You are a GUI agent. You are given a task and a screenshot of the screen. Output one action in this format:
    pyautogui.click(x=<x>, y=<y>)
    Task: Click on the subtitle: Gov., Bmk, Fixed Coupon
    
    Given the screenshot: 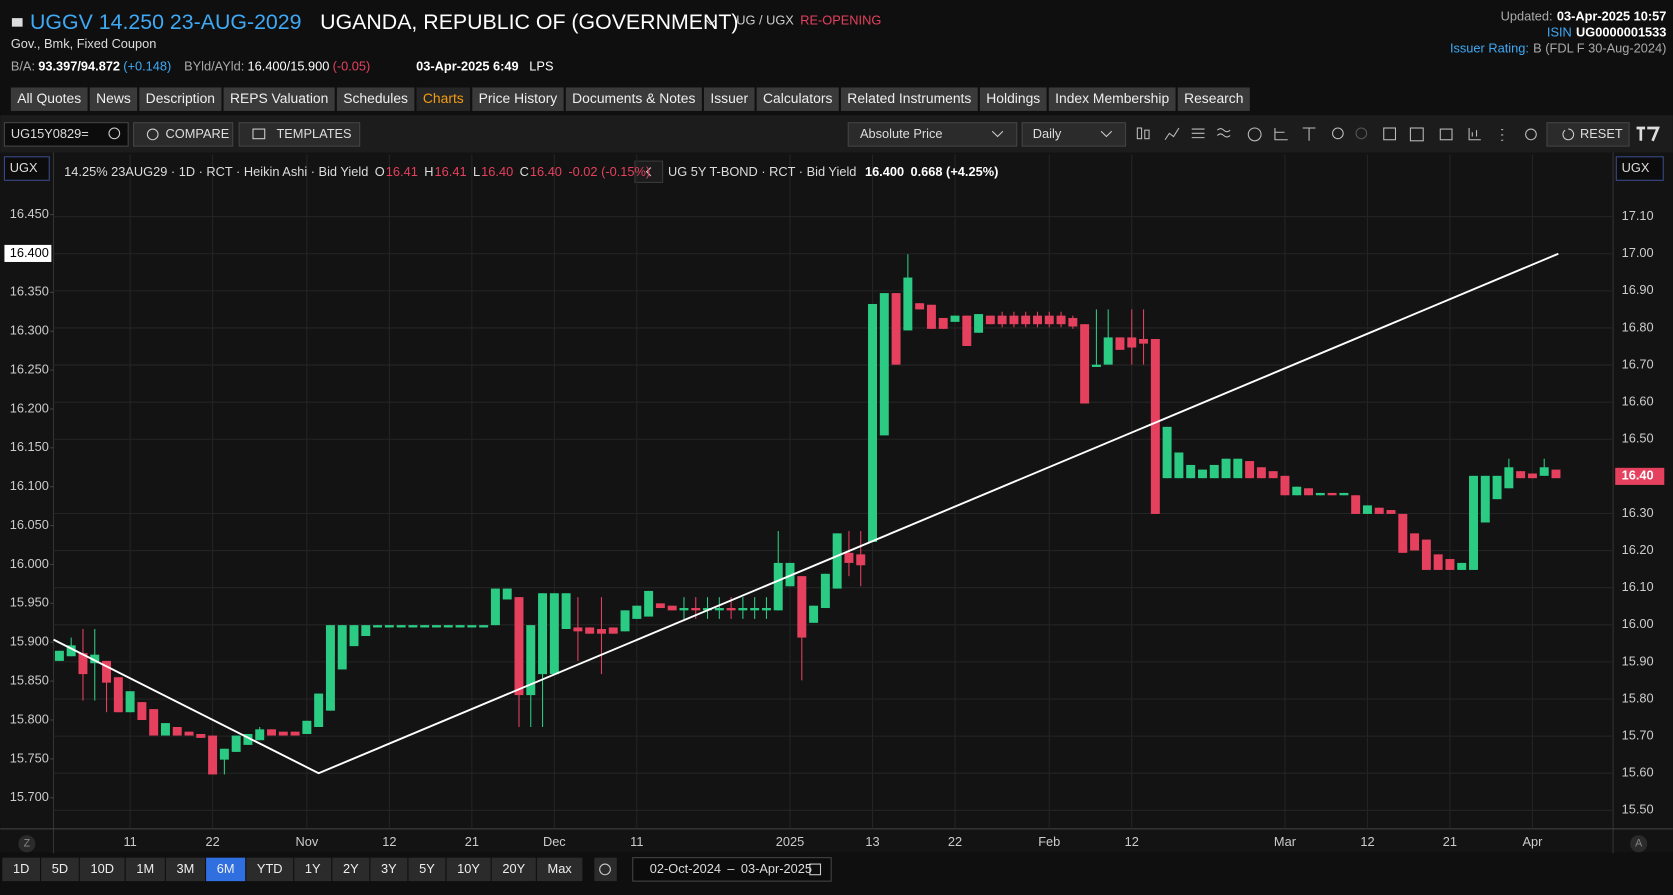 What is the action you would take?
    pyautogui.click(x=84, y=43)
    